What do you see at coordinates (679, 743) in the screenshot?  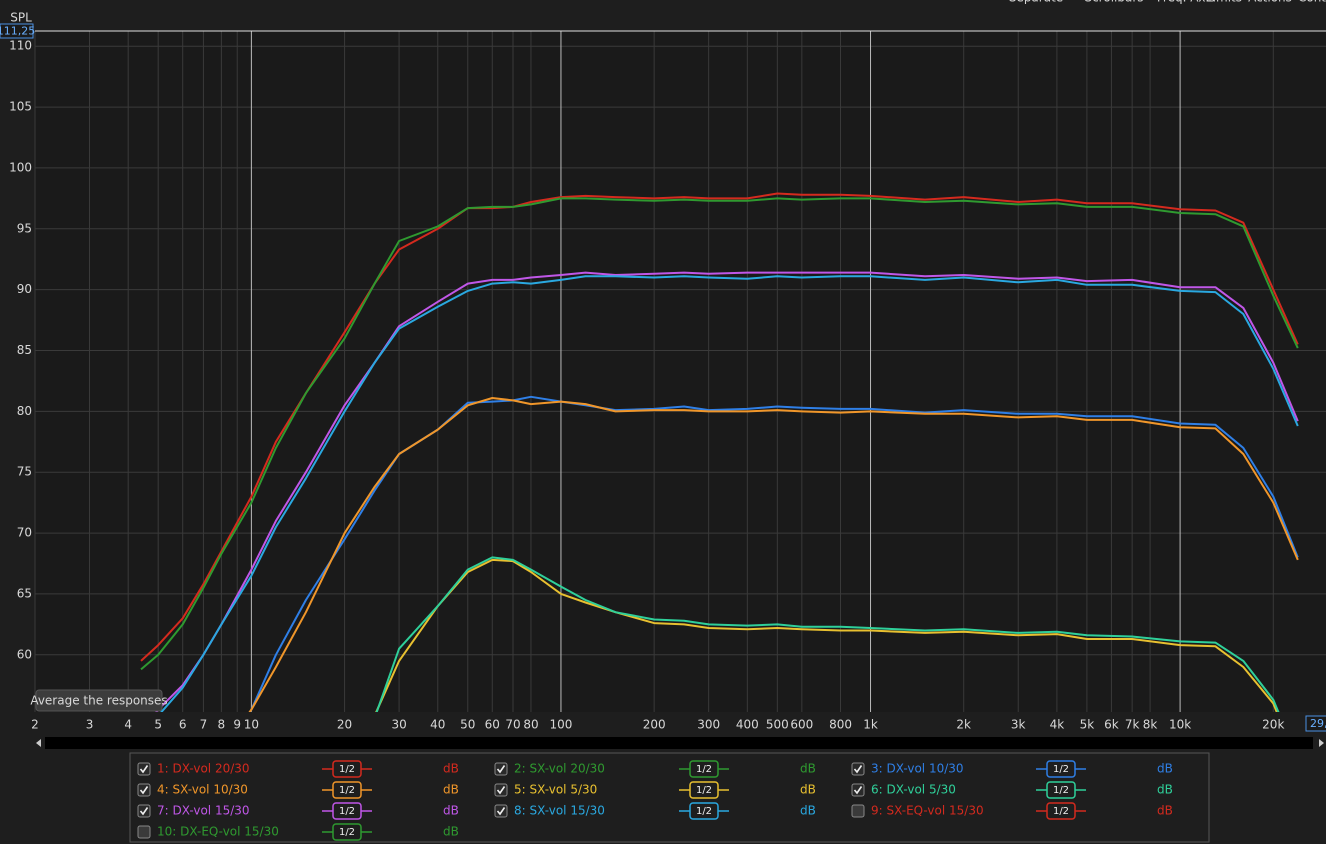 I see `scrollbar` at bounding box center [679, 743].